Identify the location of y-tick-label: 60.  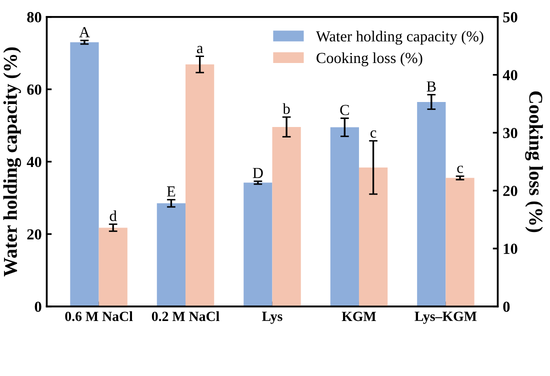
(34, 89).